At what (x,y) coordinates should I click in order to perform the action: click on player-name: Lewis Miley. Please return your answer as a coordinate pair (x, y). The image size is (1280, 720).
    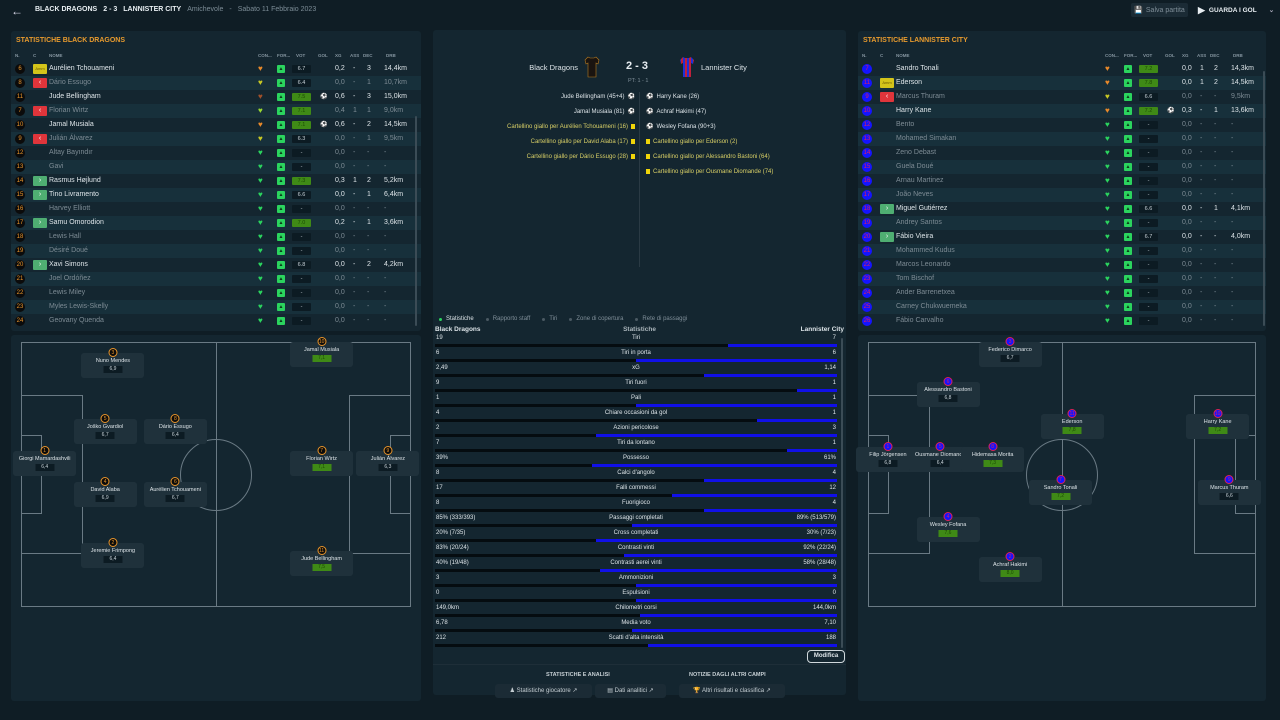
    Looking at the image, I should click on (67, 292).